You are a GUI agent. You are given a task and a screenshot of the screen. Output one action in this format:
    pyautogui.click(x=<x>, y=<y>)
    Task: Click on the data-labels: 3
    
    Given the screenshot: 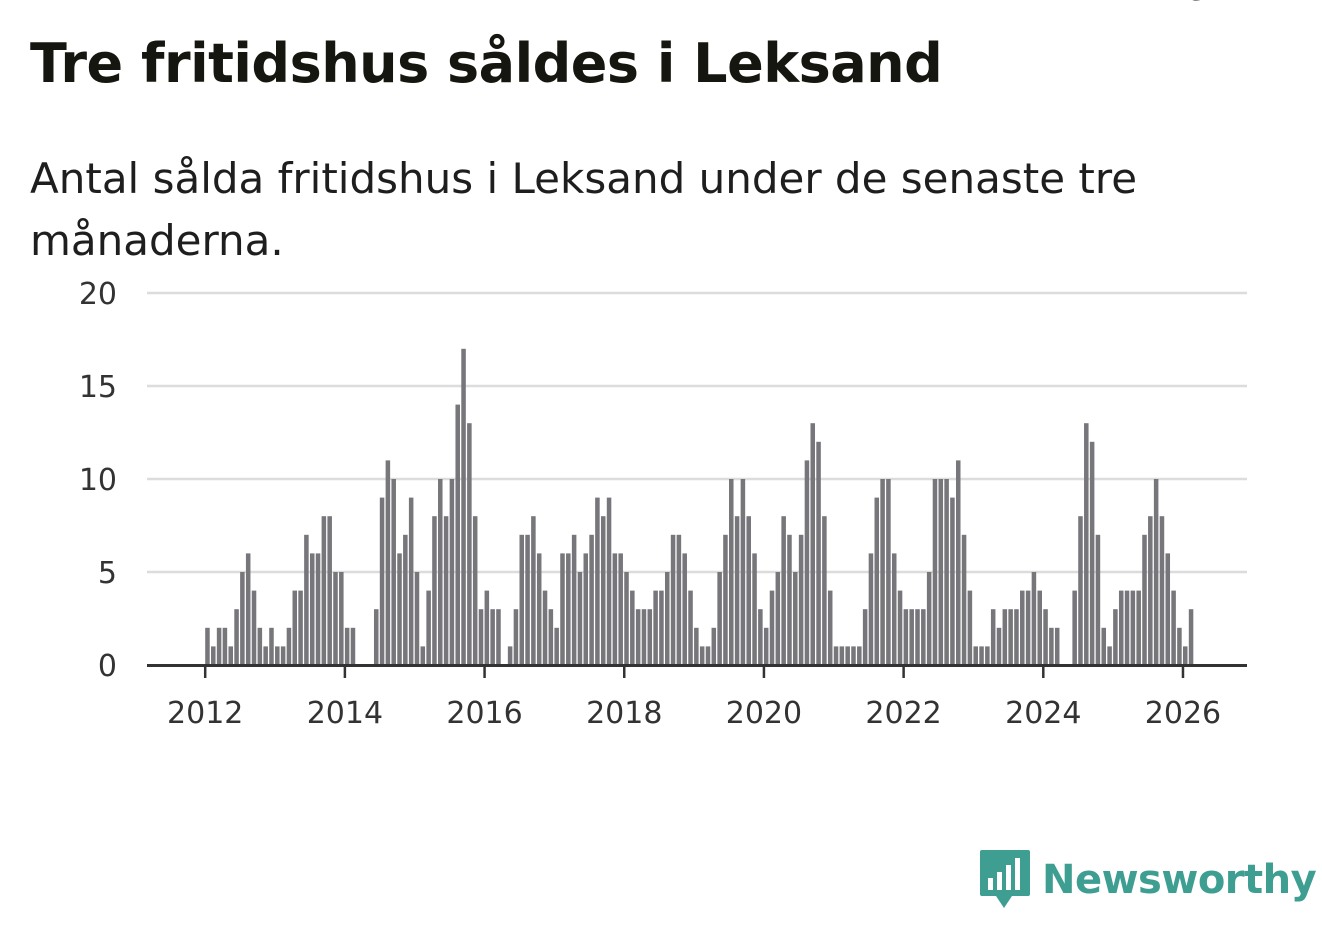 What is the action you would take?
    pyautogui.click(x=1197, y=4)
    